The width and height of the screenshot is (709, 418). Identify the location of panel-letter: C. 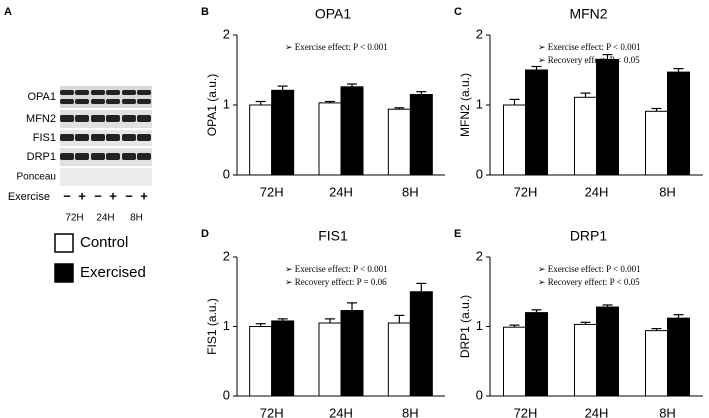
(458, 12).